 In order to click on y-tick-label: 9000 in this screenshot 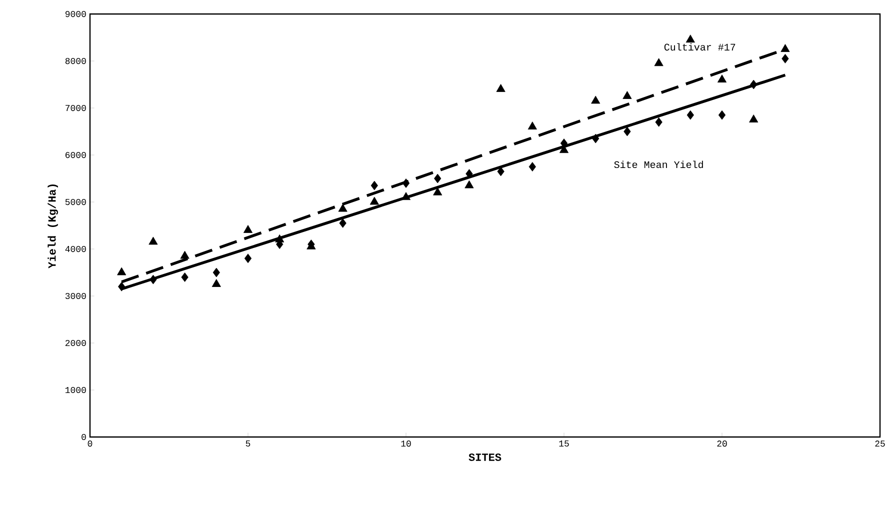, I will do `click(75, 14)`.